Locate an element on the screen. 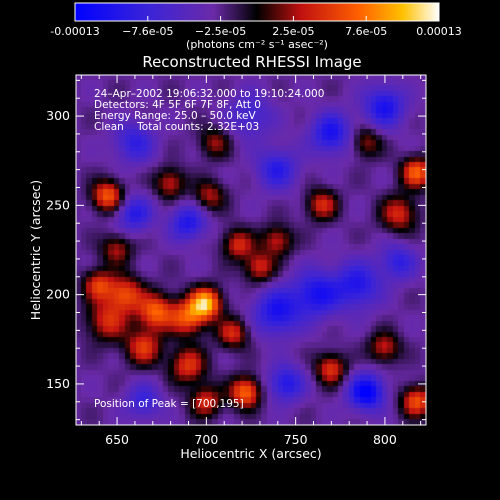 The height and width of the screenshot is (500, 500). x-axis-tick-labels: 650 700 750 800 is located at coordinates (251, 439).